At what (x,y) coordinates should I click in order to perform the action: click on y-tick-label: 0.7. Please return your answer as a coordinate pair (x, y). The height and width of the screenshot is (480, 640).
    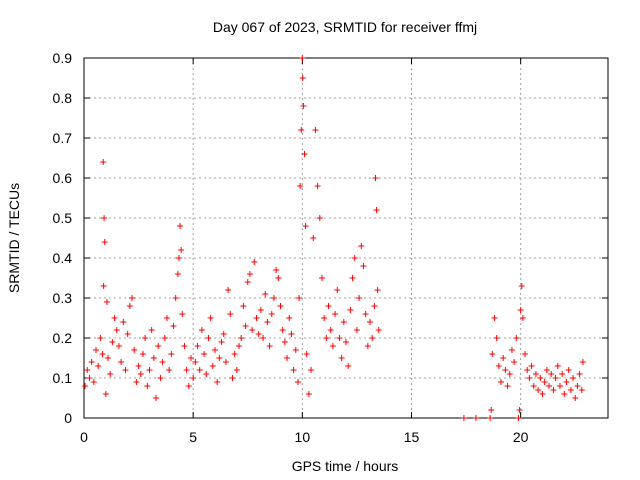
    Looking at the image, I should click on (63, 138).